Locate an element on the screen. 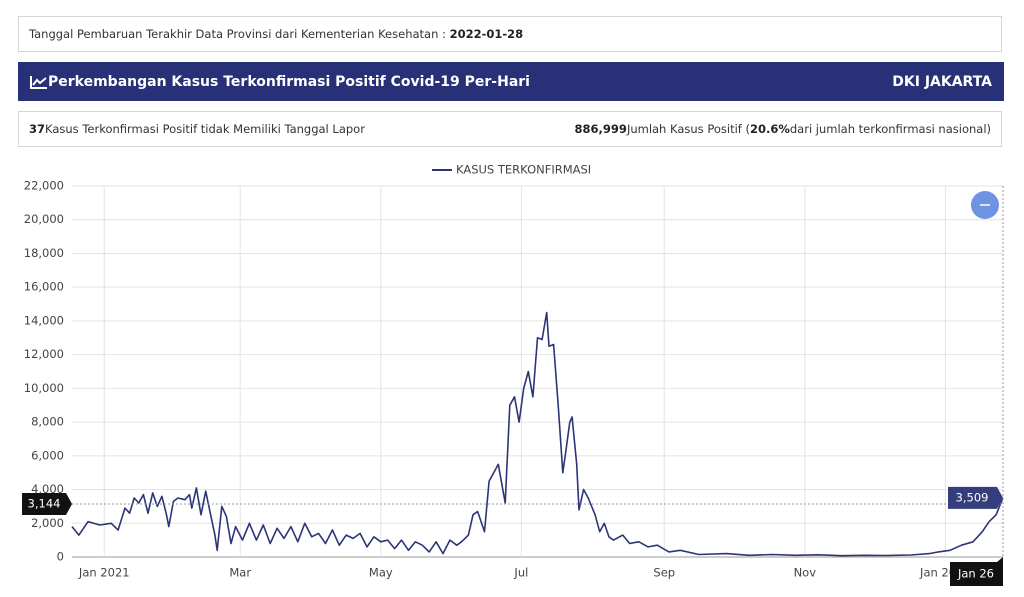 The image size is (1024, 597). y-tick-label: 6,000 is located at coordinates (47, 455).